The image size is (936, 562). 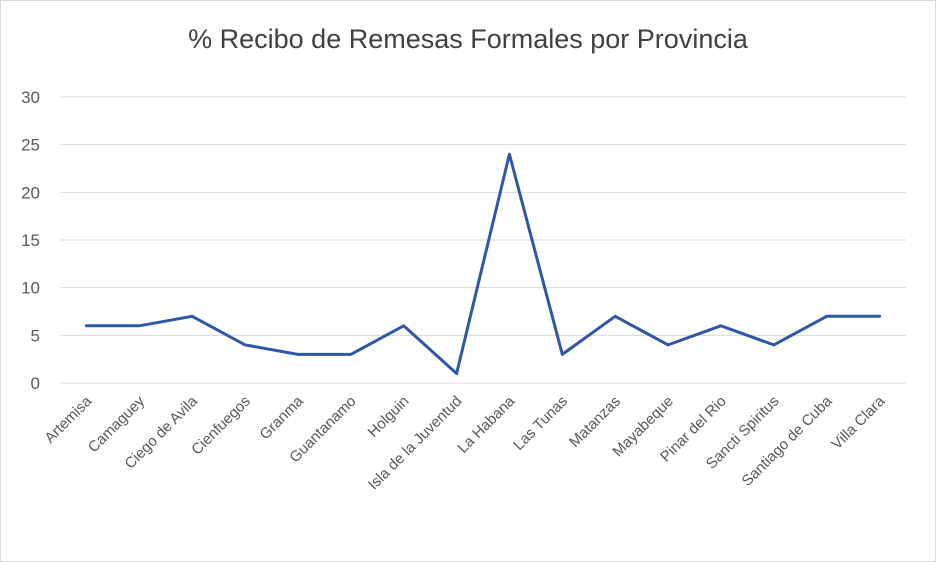 What do you see at coordinates (486, 424) in the screenshot?
I see `x-tick-label: La Habana` at bounding box center [486, 424].